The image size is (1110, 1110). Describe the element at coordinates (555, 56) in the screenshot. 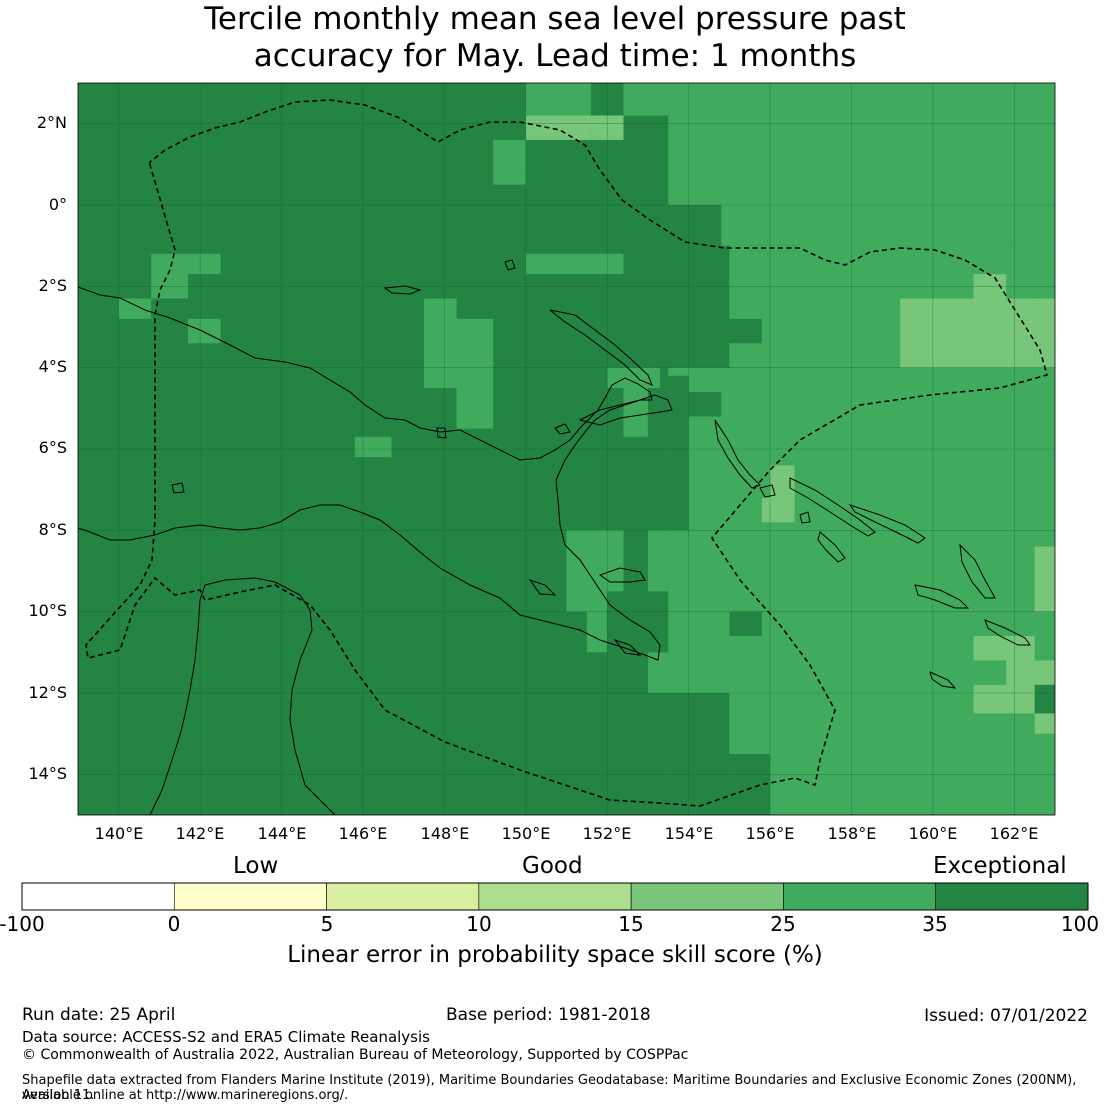

I see `map-title-line-2: accuracy for May. Lead time: 1 months` at that location.